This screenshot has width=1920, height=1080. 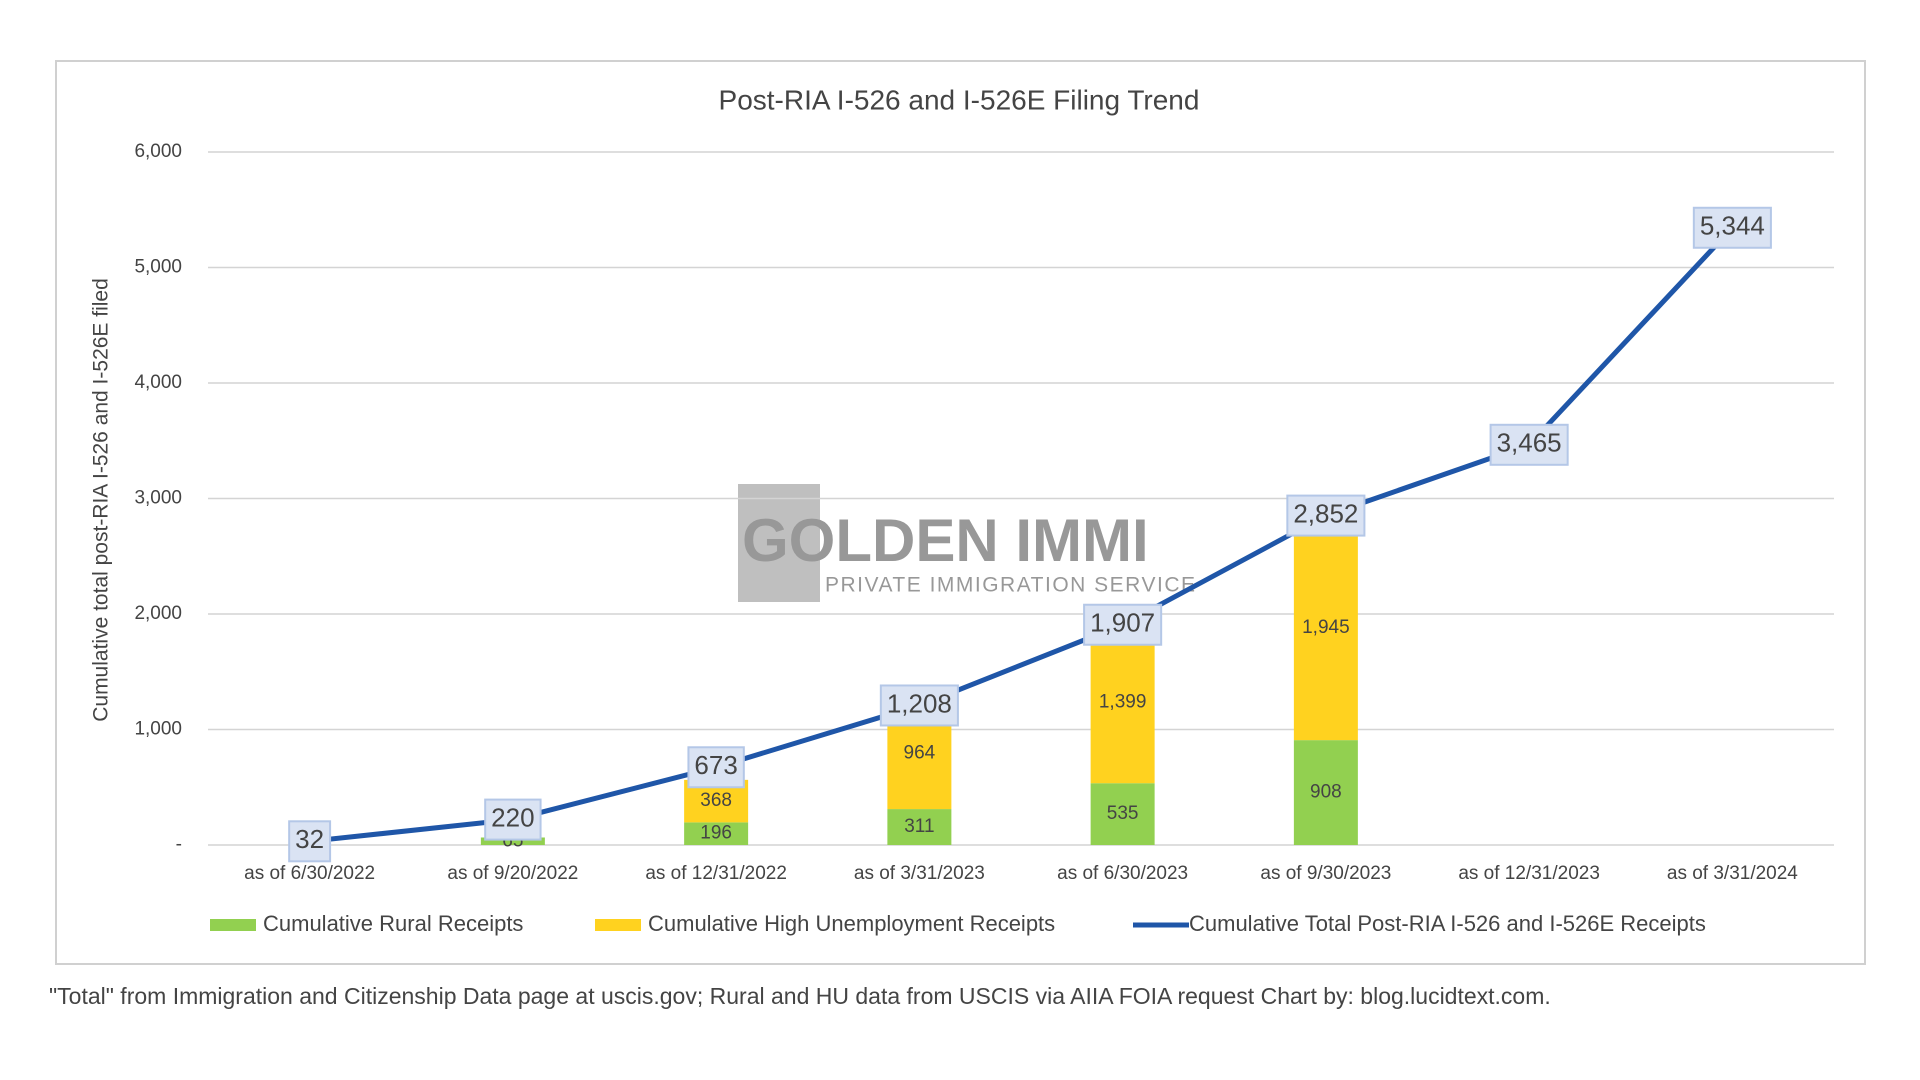 What do you see at coordinates (512, 873) in the screenshot?
I see `x-tick-label: as of 9/20/2022` at bounding box center [512, 873].